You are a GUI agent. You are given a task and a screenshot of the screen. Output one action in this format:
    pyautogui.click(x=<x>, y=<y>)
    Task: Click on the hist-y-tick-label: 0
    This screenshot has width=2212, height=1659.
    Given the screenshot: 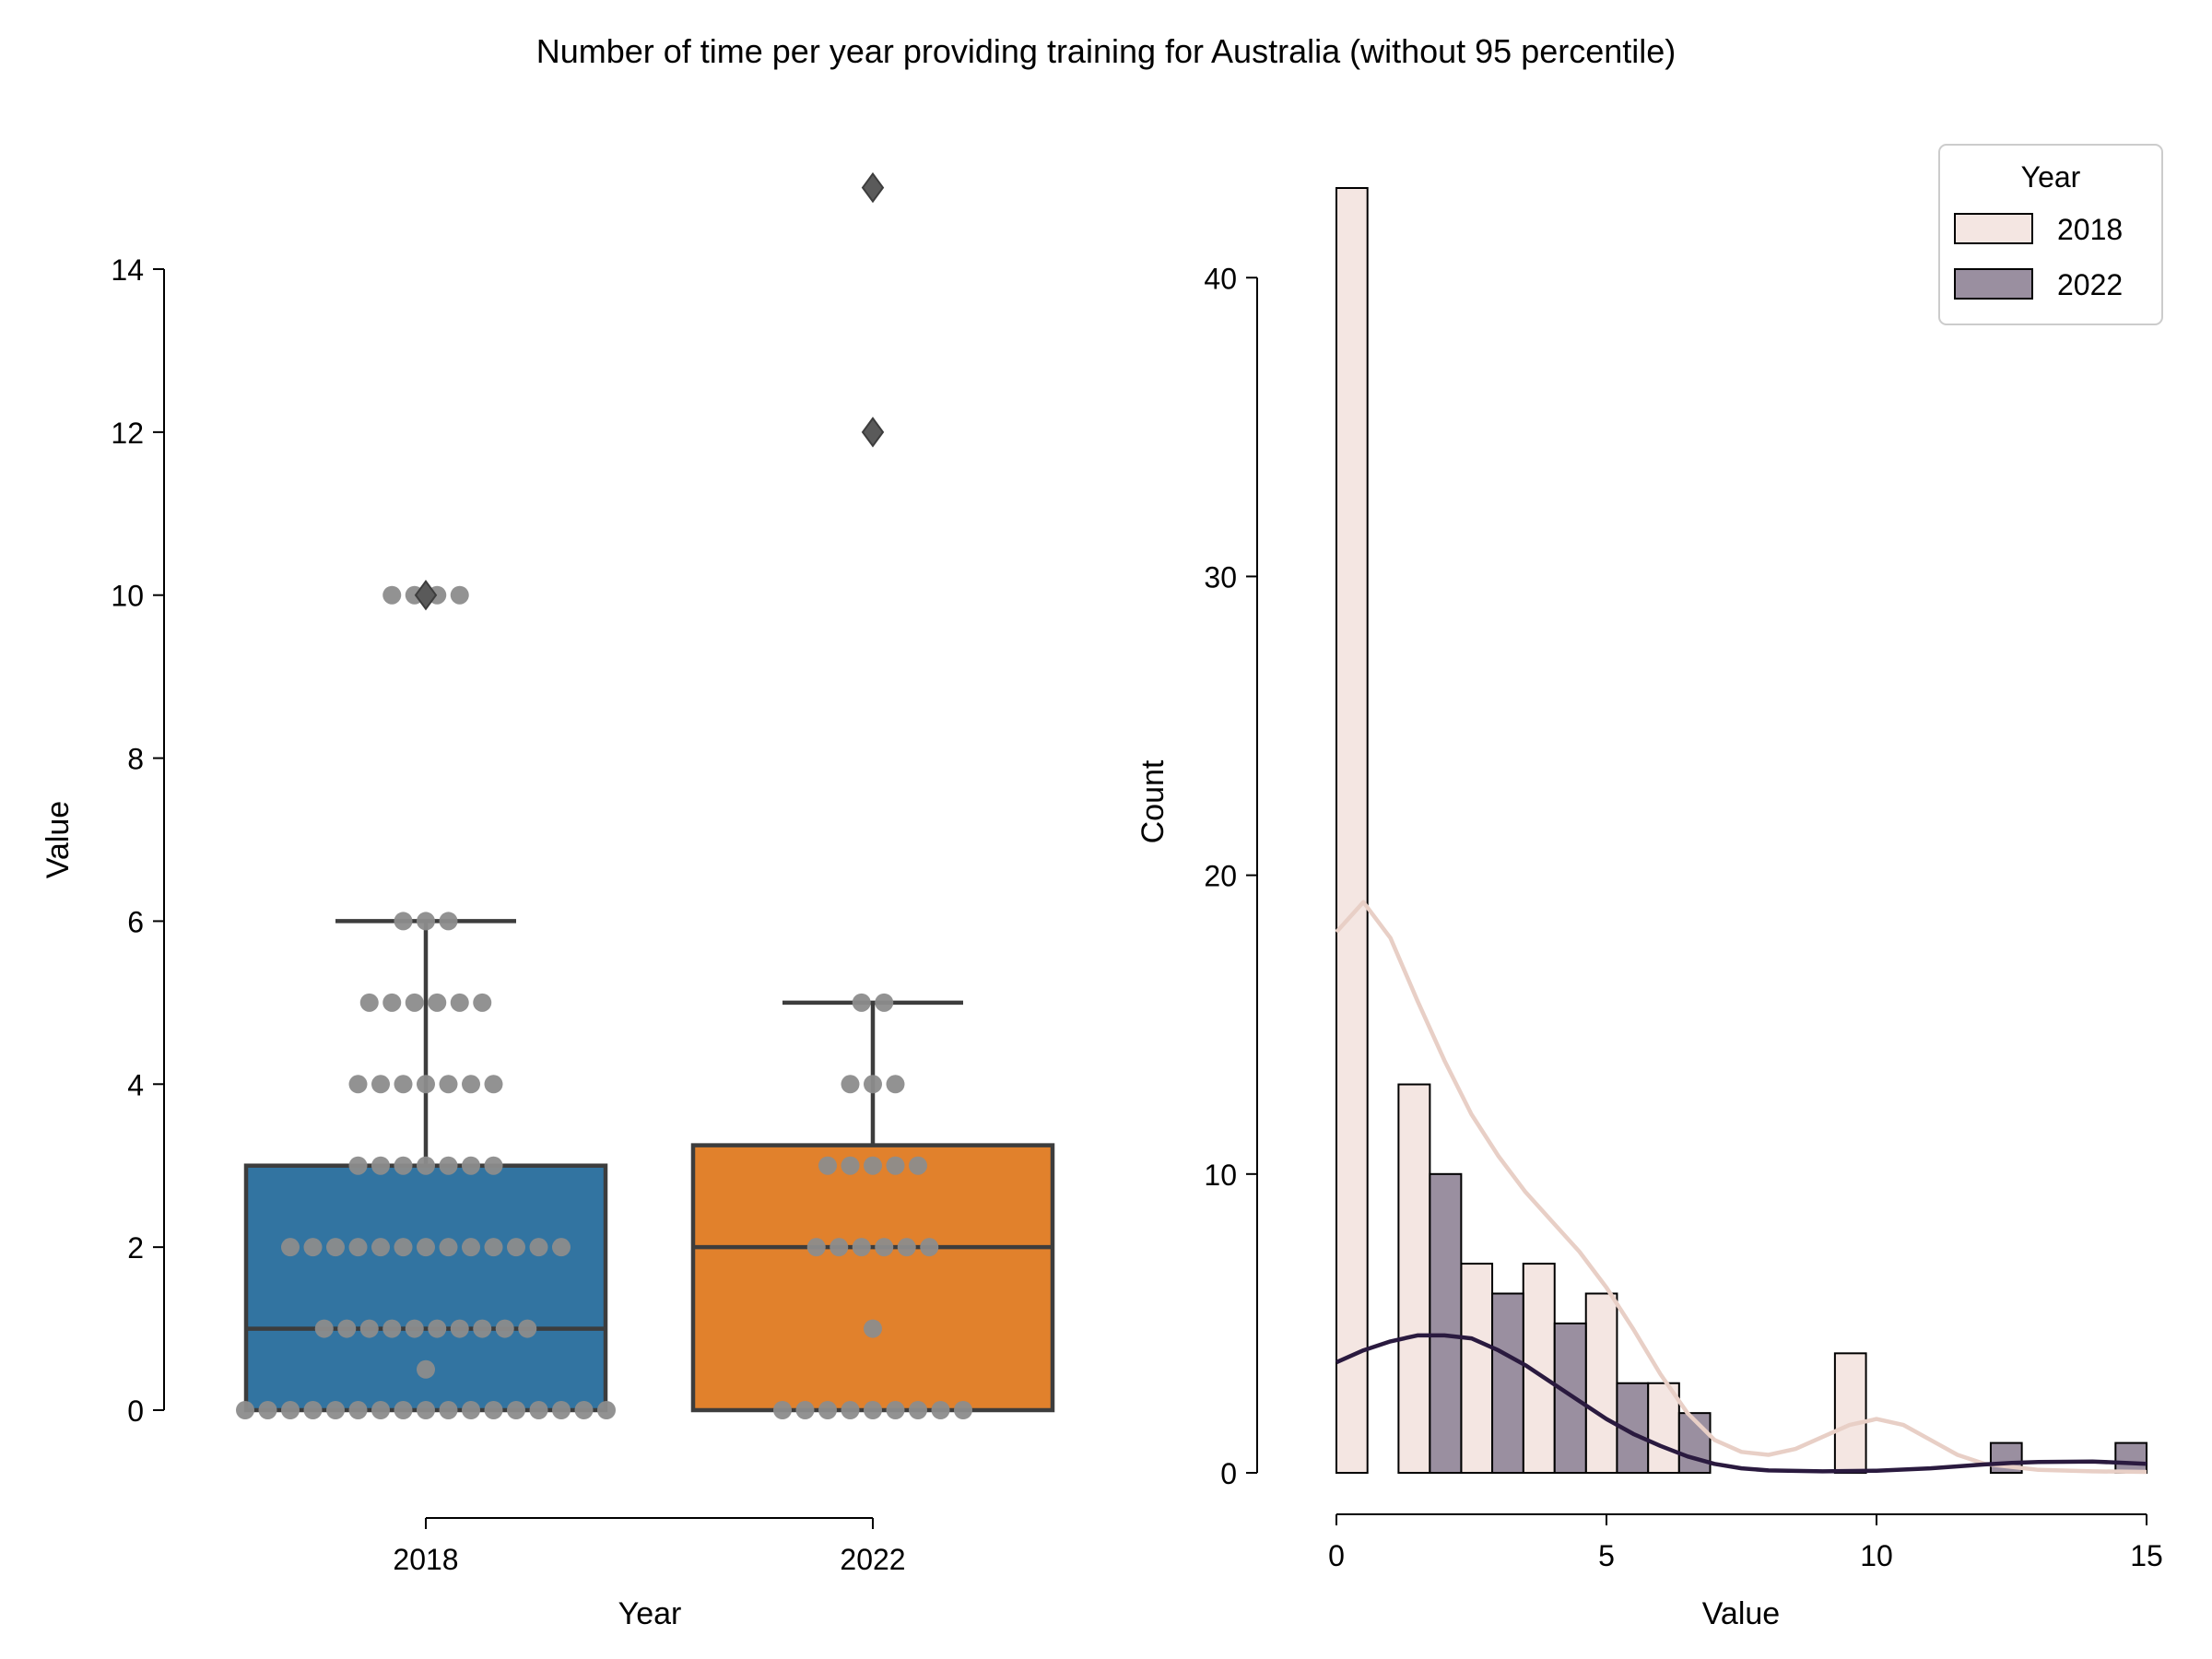 What is the action you would take?
    pyautogui.click(x=1228, y=1473)
    